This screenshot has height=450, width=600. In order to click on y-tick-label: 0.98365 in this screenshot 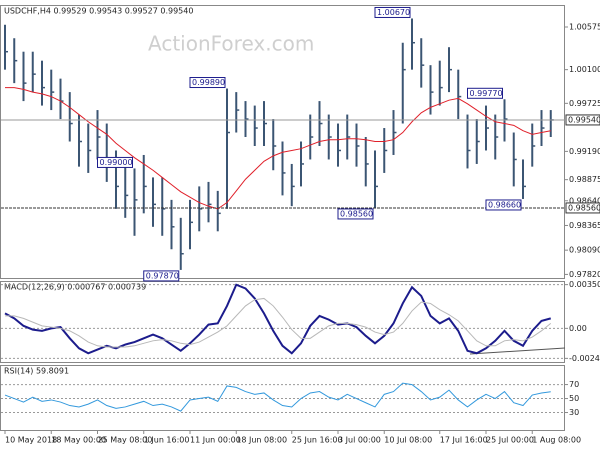, I will do `click(584, 225)`.